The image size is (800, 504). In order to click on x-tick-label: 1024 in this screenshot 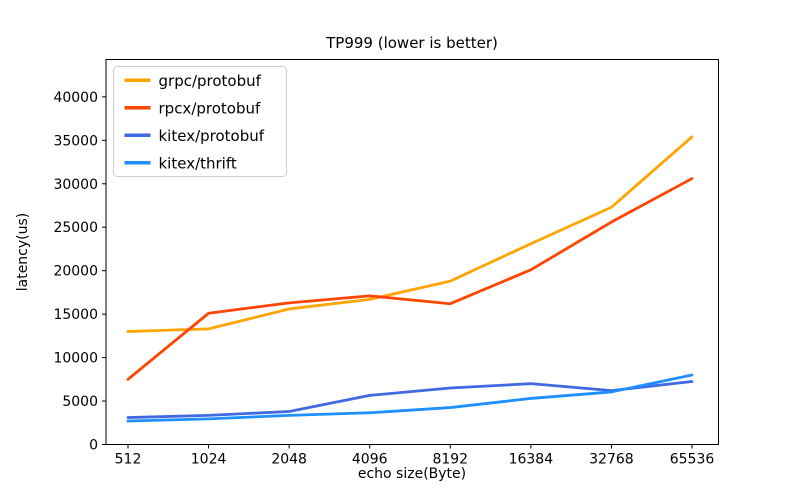, I will do `click(209, 460)`.